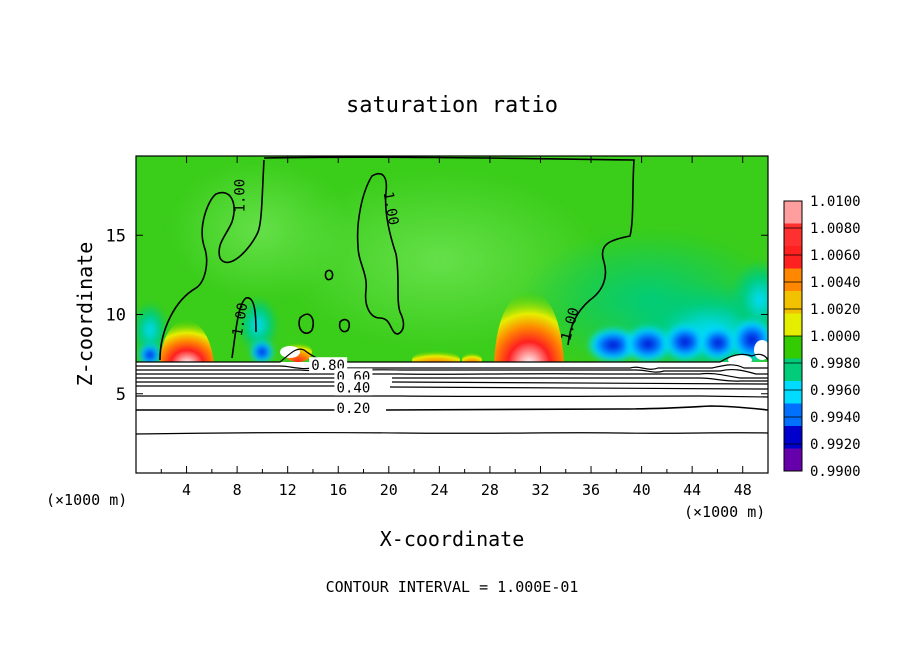 This screenshot has width=904, height=654. What do you see at coordinates (452, 433) in the screenshot?
I see `contour-line-0.10` at bounding box center [452, 433].